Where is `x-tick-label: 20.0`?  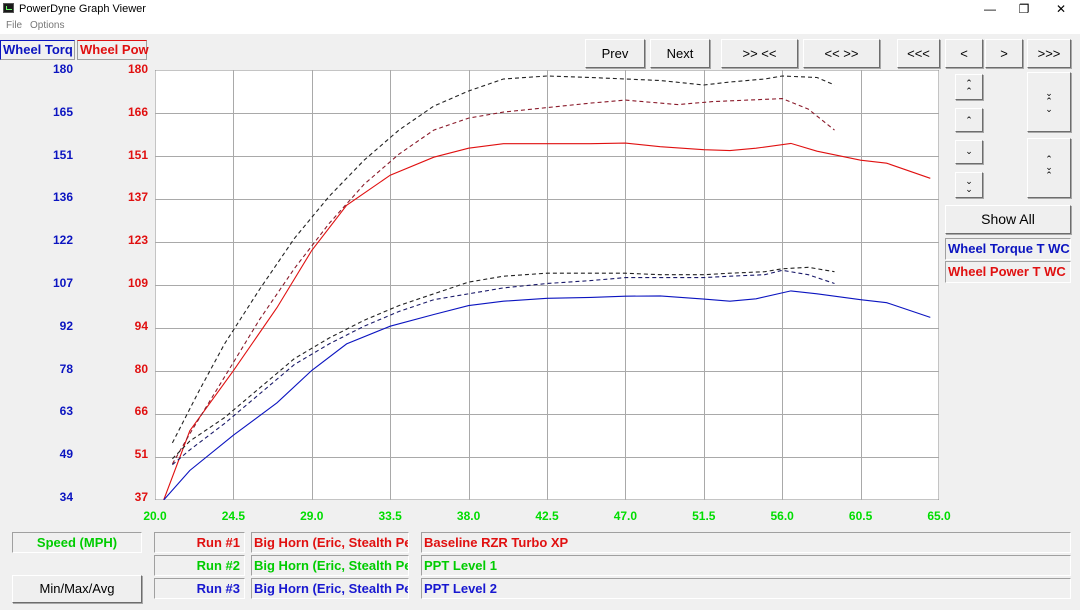 x-tick-label: 20.0 is located at coordinates (155, 516).